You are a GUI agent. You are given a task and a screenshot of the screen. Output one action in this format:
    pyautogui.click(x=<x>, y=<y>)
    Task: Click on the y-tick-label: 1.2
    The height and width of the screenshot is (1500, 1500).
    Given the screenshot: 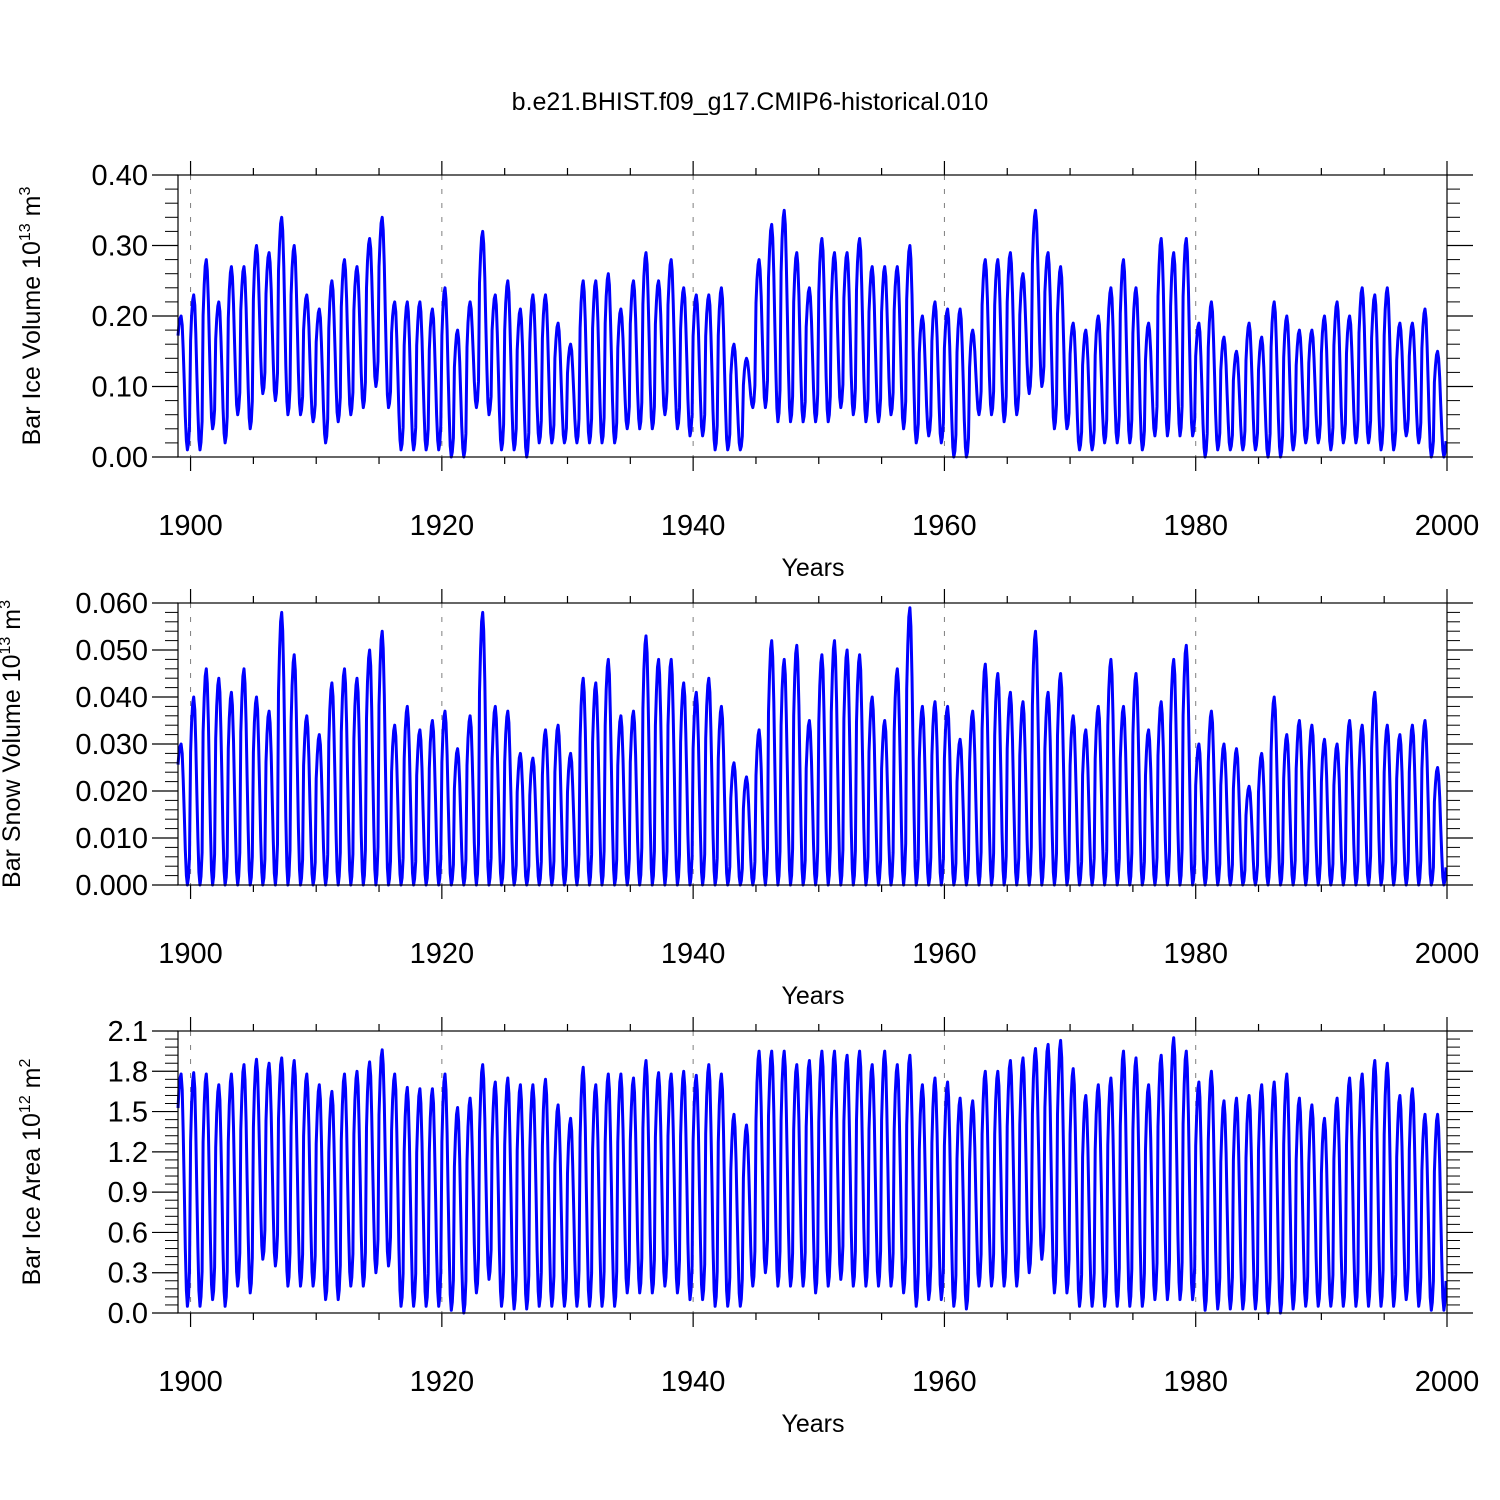 What is the action you would take?
    pyautogui.click(x=128, y=1153)
    